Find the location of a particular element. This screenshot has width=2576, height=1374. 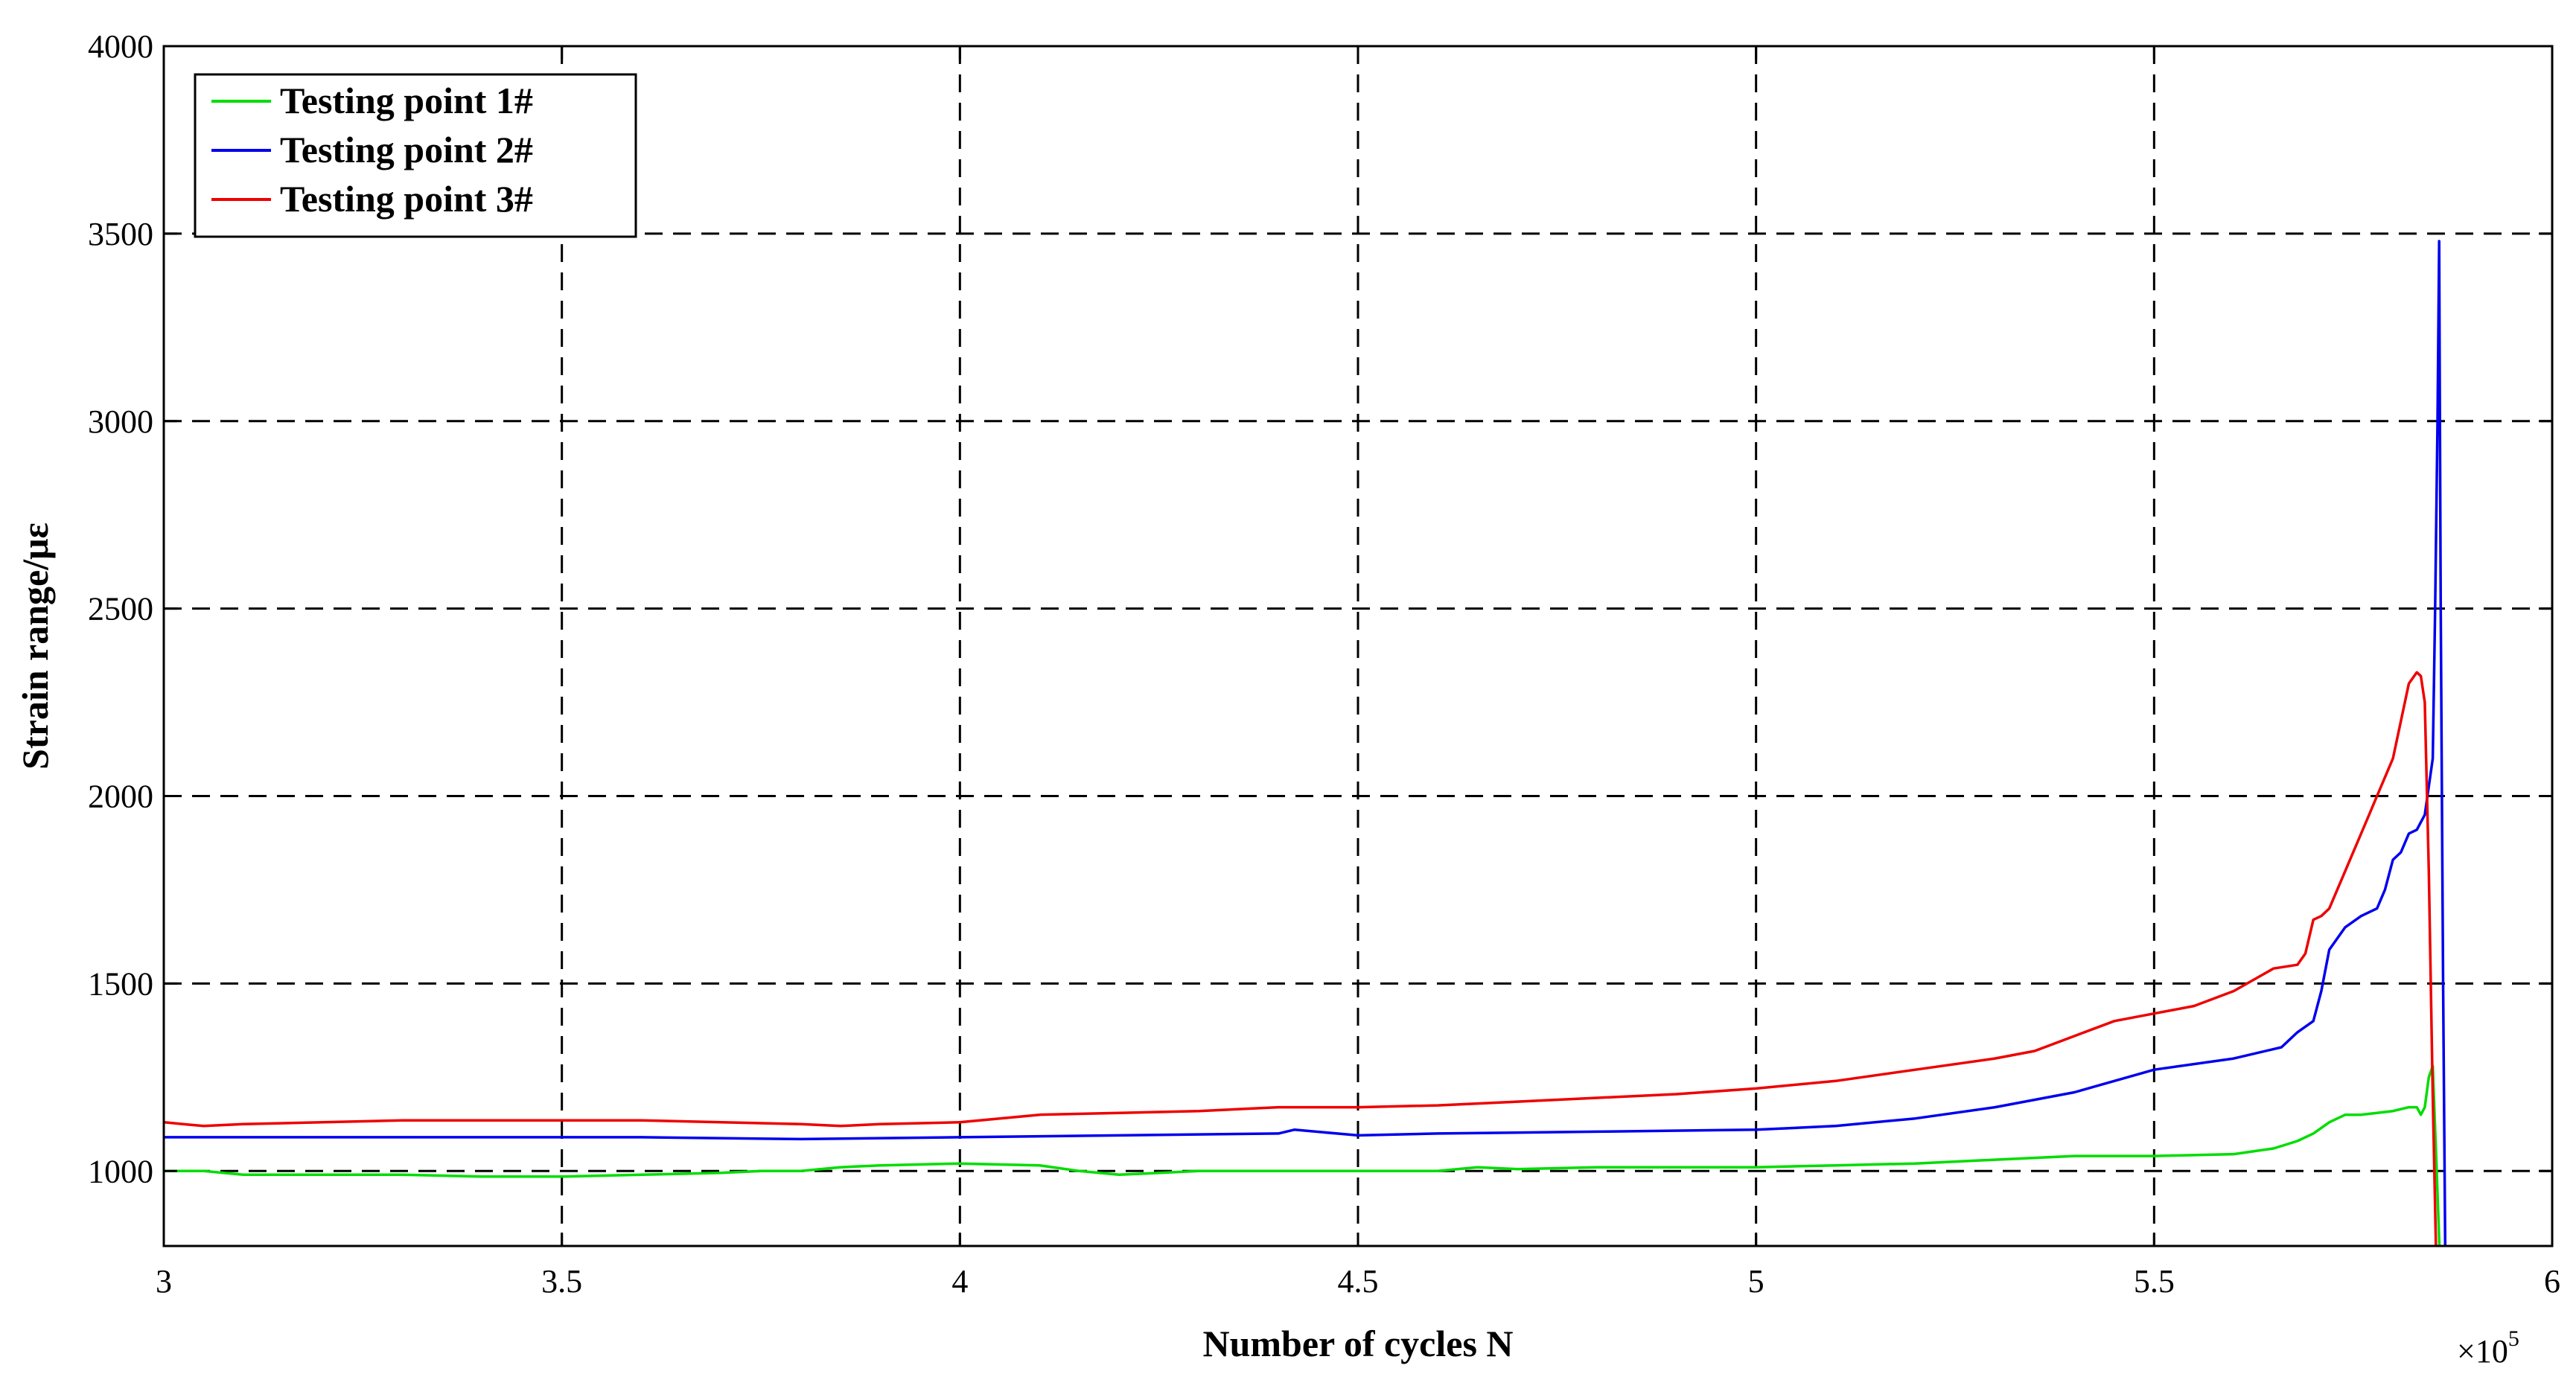

y-tick-label: 1500 is located at coordinates (120, 983).